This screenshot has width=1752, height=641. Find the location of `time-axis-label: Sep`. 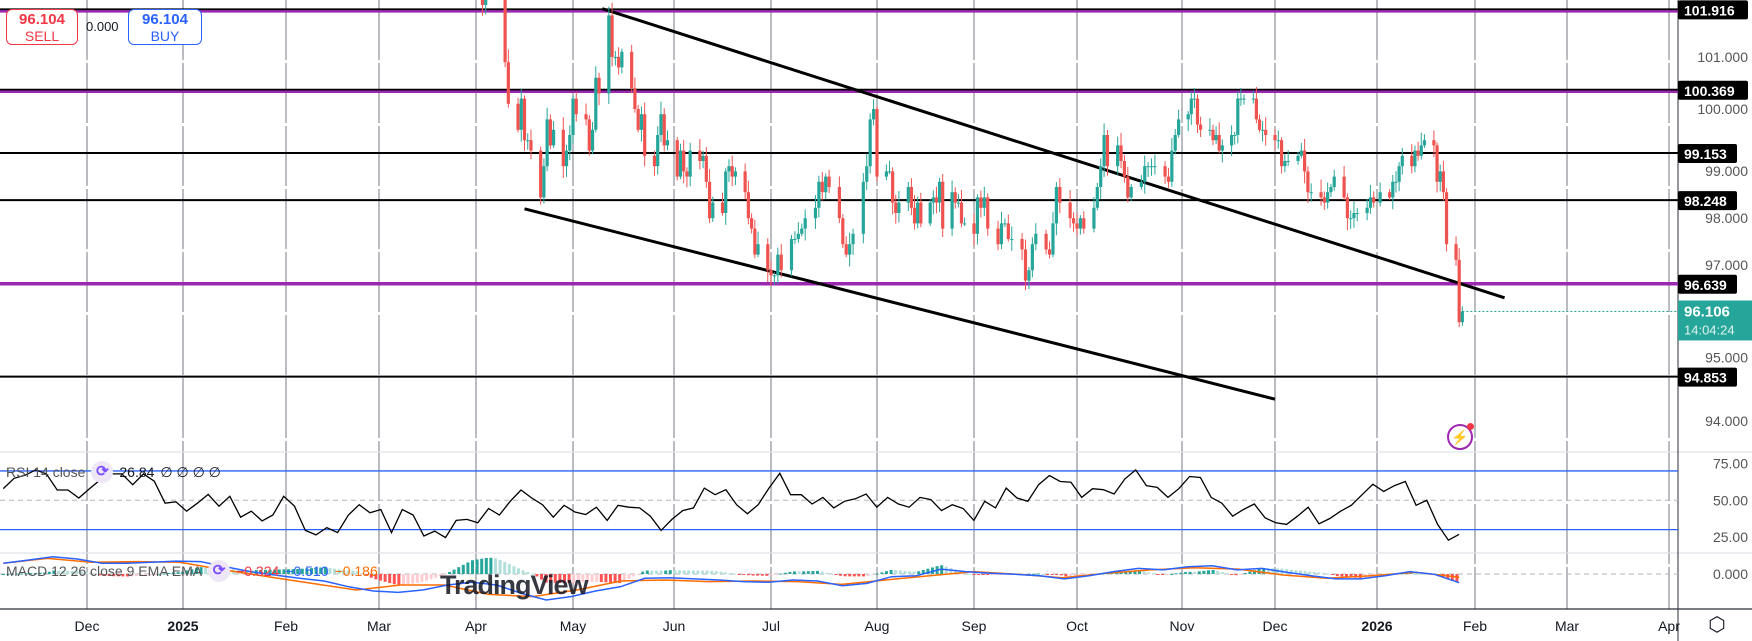

time-axis-label: Sep is located at coordinates (974, 626).